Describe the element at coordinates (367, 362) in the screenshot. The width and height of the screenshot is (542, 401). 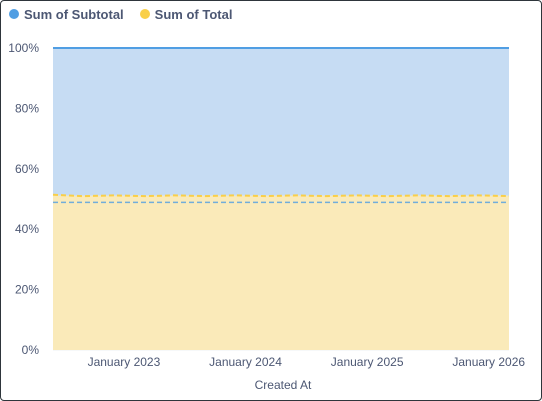
I see `x-tick-label: January 2025` at that location.